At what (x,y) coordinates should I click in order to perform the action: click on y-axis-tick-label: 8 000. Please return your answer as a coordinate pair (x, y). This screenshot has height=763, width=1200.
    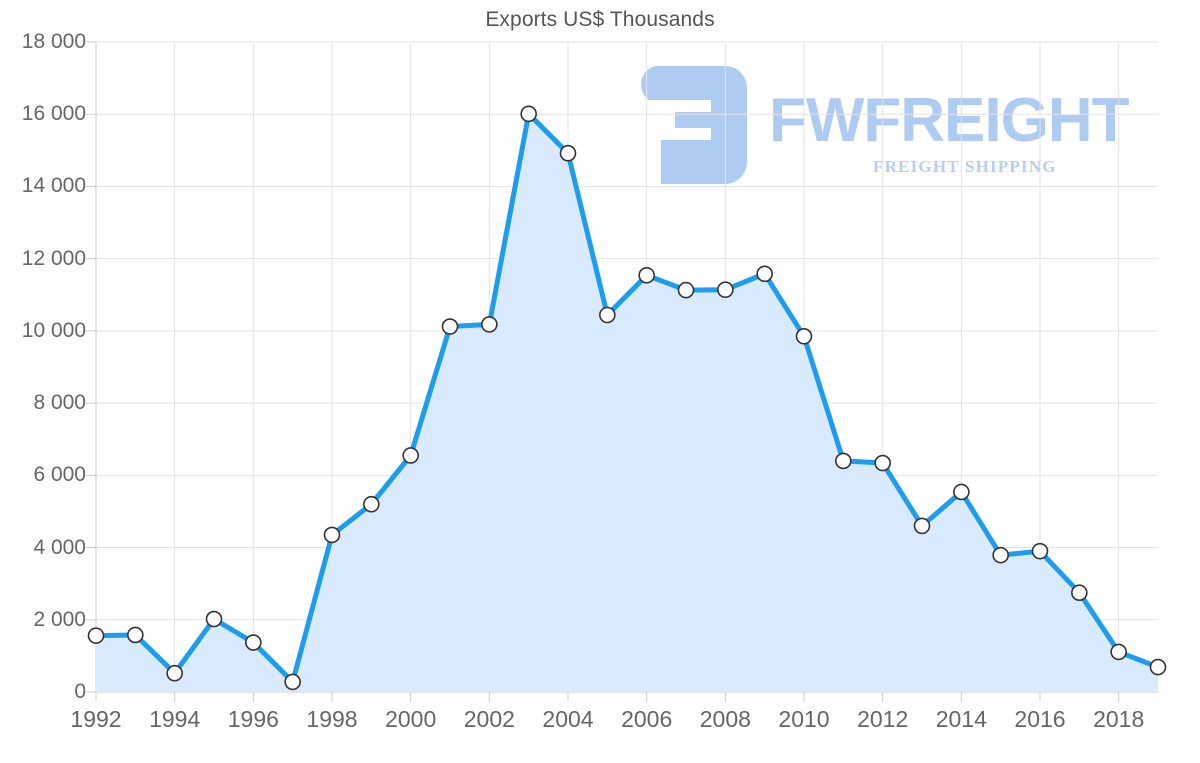
    Looking at the image, I should click on (59, 403).